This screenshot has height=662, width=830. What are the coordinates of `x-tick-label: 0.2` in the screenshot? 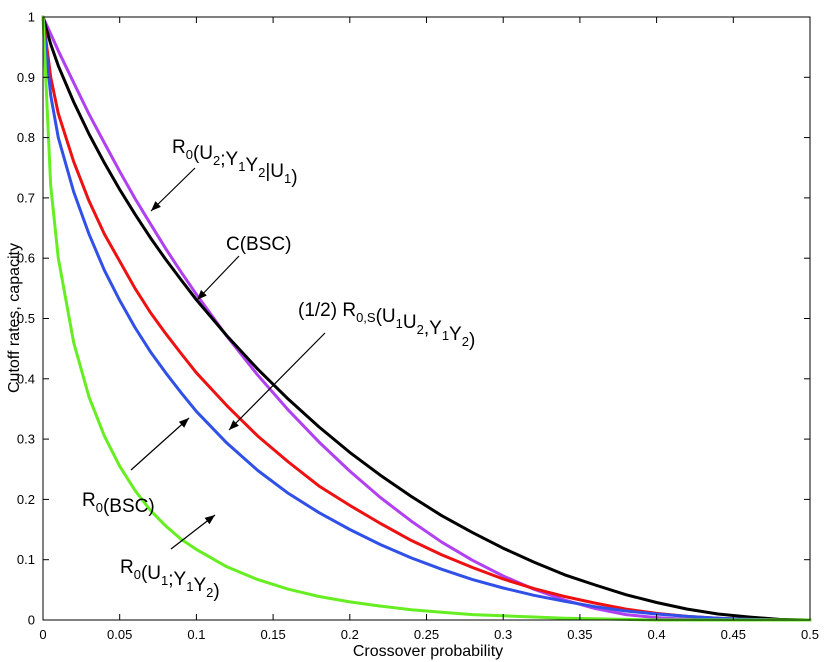 It's located at (350, 634).